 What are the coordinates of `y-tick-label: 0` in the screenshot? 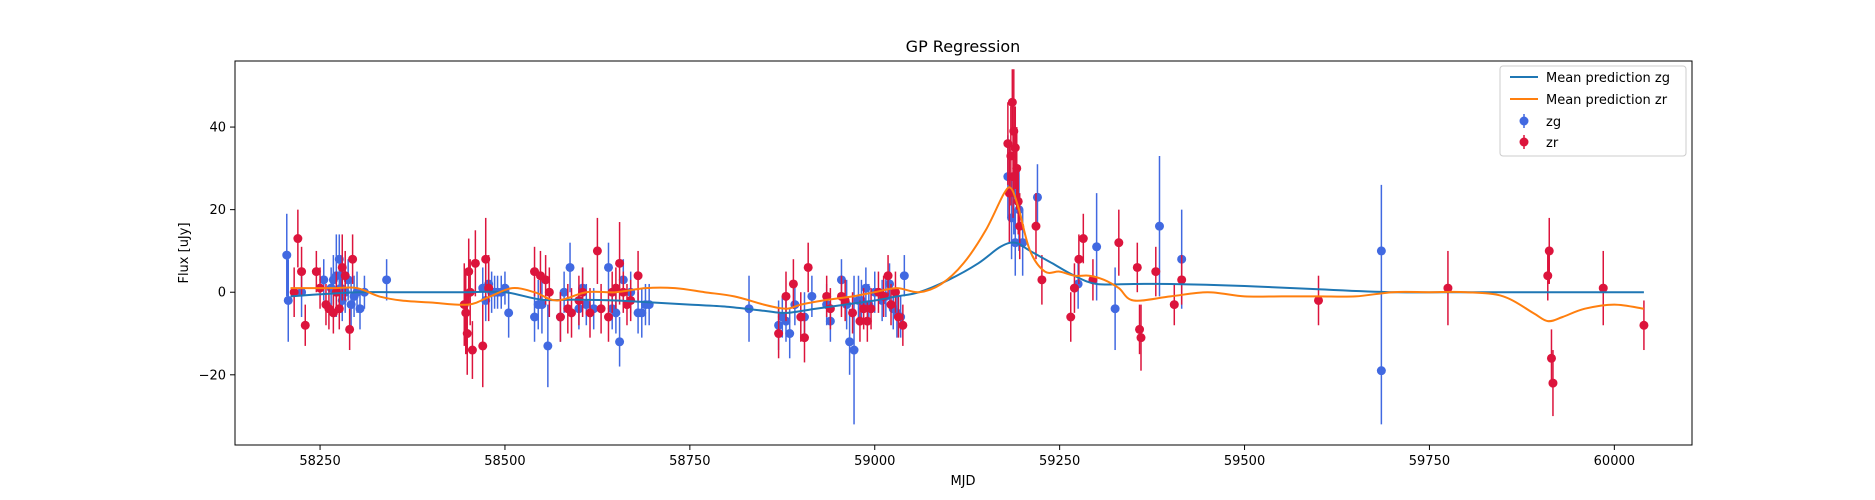 It's located at (222, 293).